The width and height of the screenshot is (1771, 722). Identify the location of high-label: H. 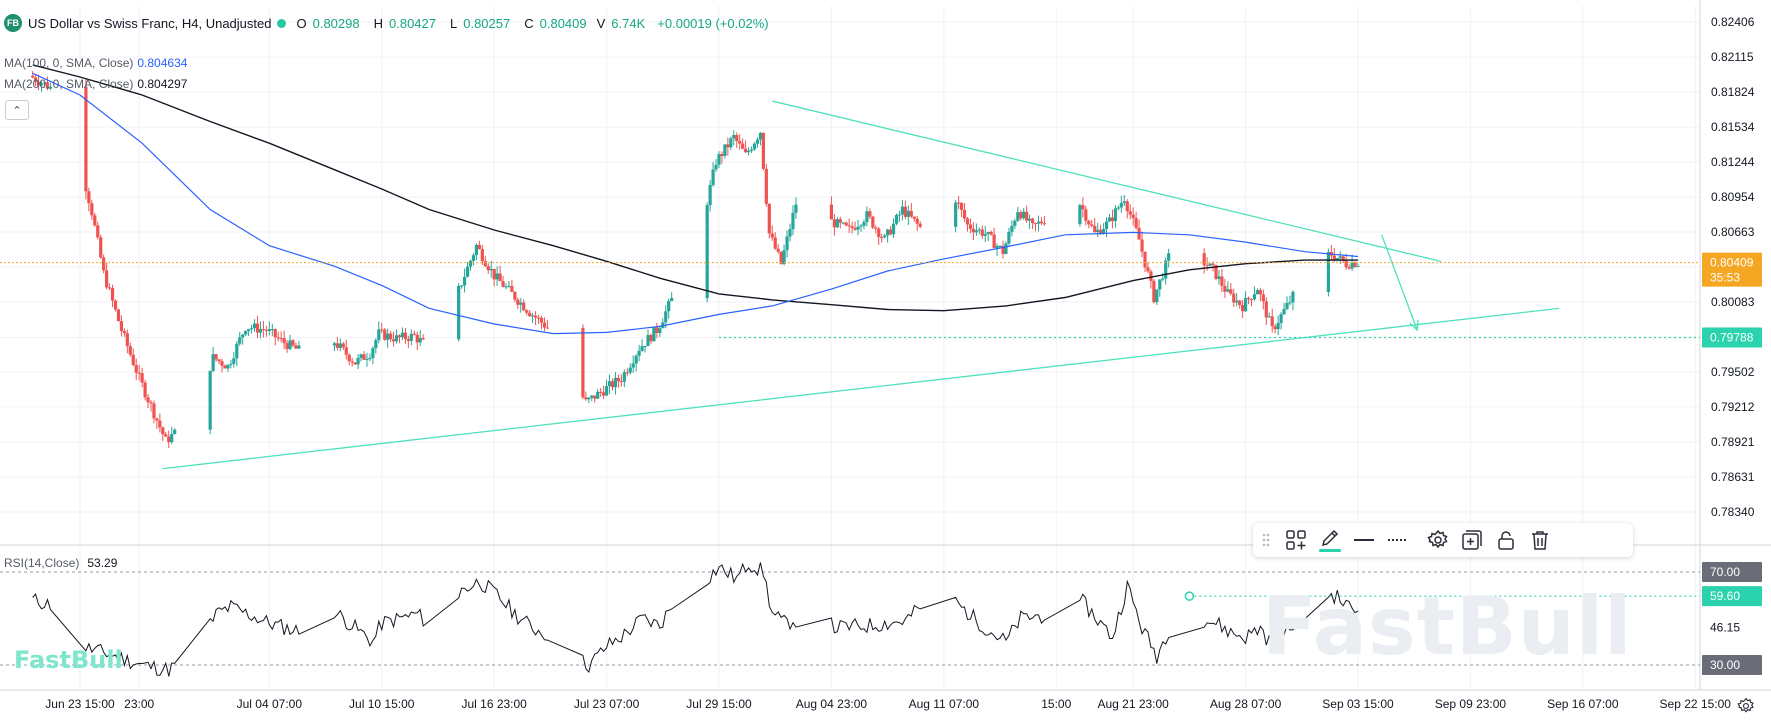
(378, 23).